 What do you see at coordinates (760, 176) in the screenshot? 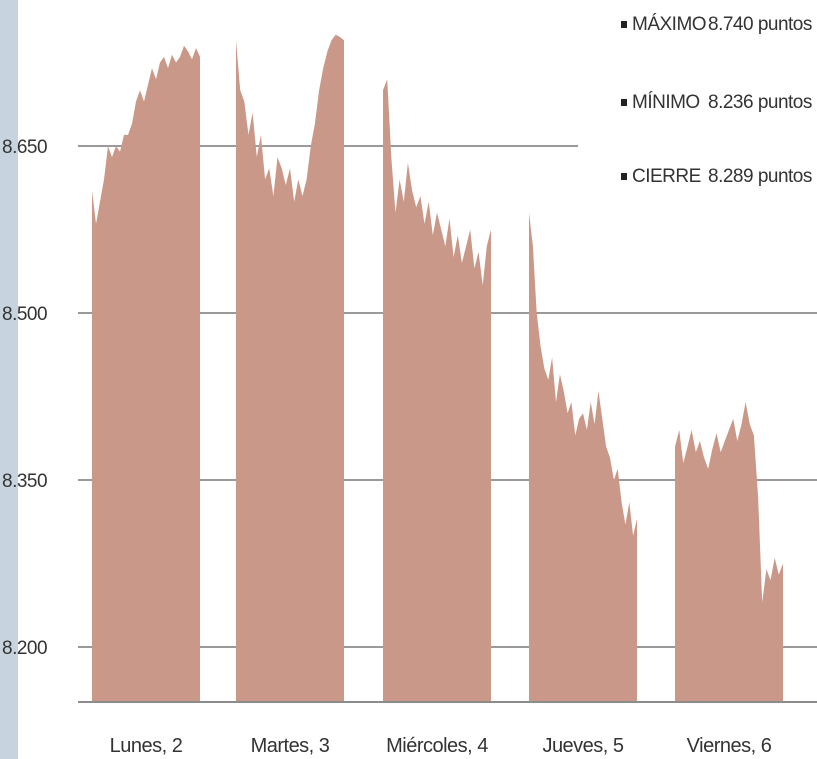
I see `legend-value: 8.289 puntos` at bounding box center [760, 176].